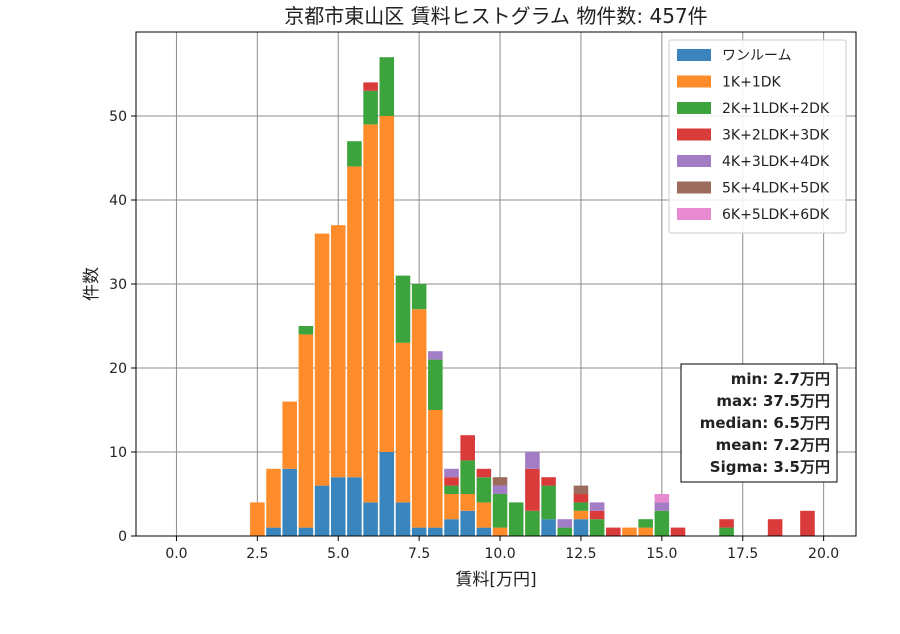 This screenshot has width=900, height=634. I want to click on y-tick-label: 10, so click(118, 453).